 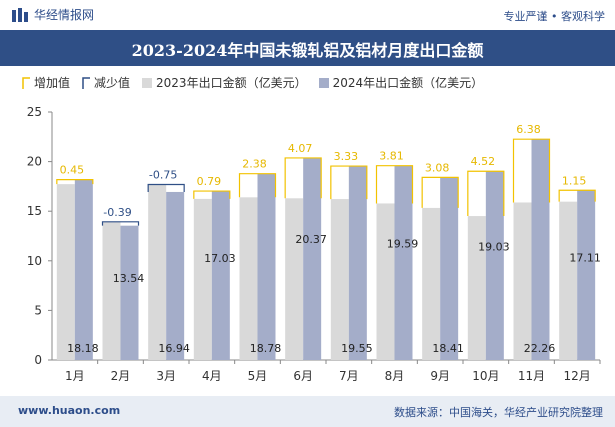 What do you see at coordinates (403, 243) in the screenshot?
I see `value-label-2024: 19.59` at bounding box center [403, 243].